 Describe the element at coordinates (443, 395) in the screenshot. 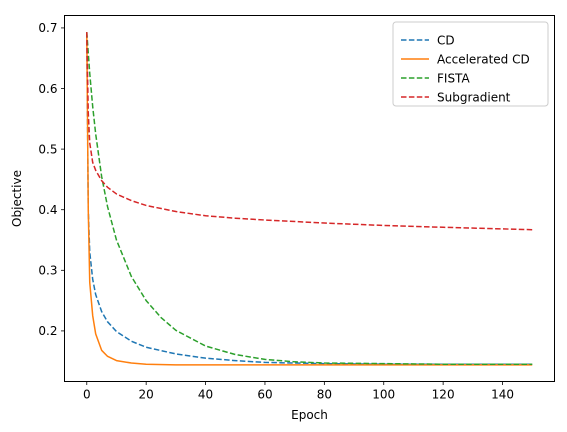

I see `x-tick-label: 120` at that location.